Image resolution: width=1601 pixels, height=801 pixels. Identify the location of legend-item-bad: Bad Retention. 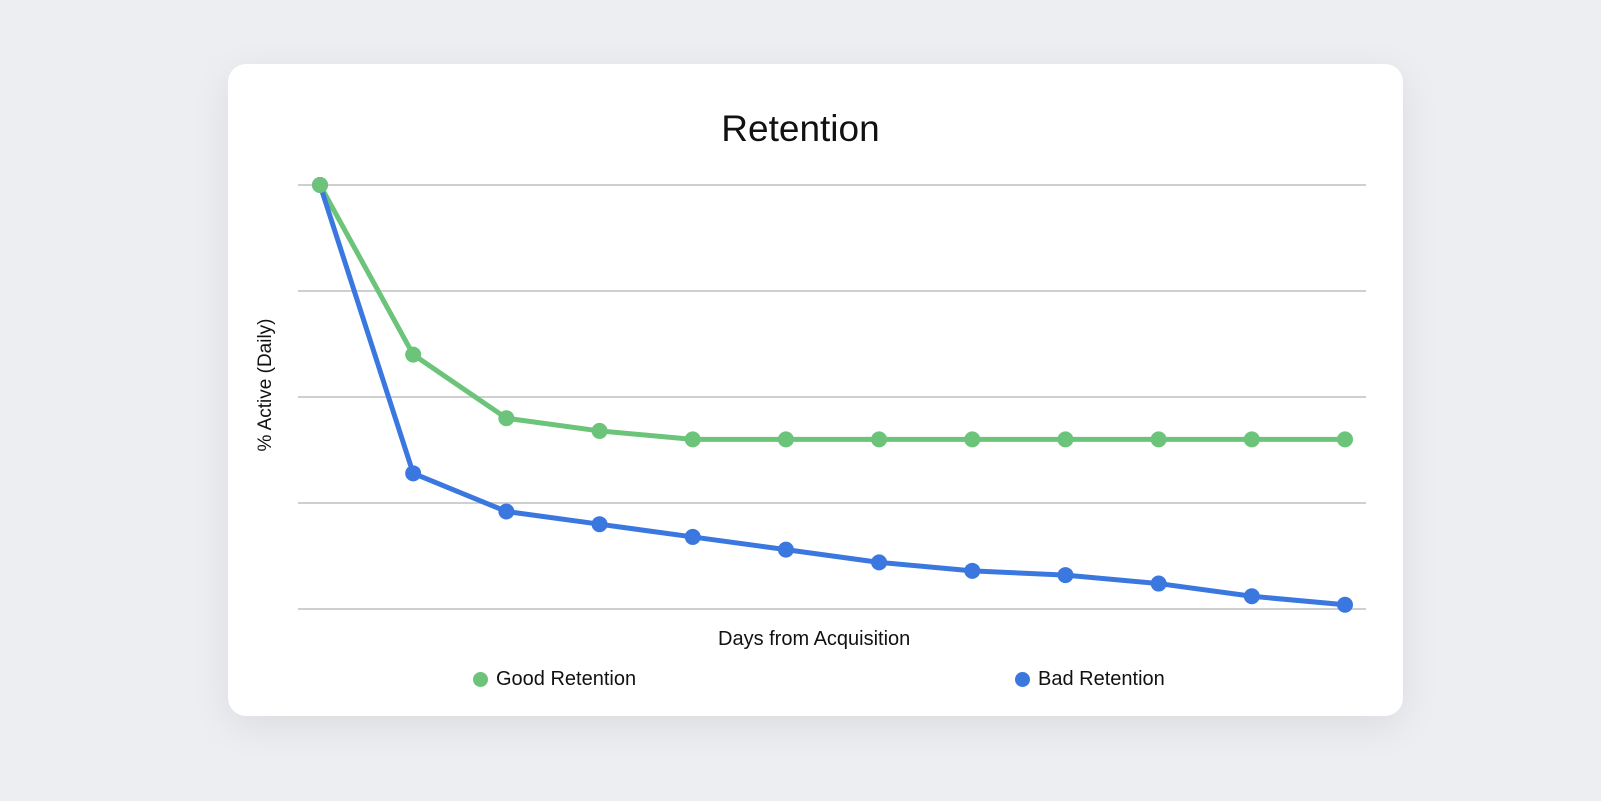
(1090, 679).